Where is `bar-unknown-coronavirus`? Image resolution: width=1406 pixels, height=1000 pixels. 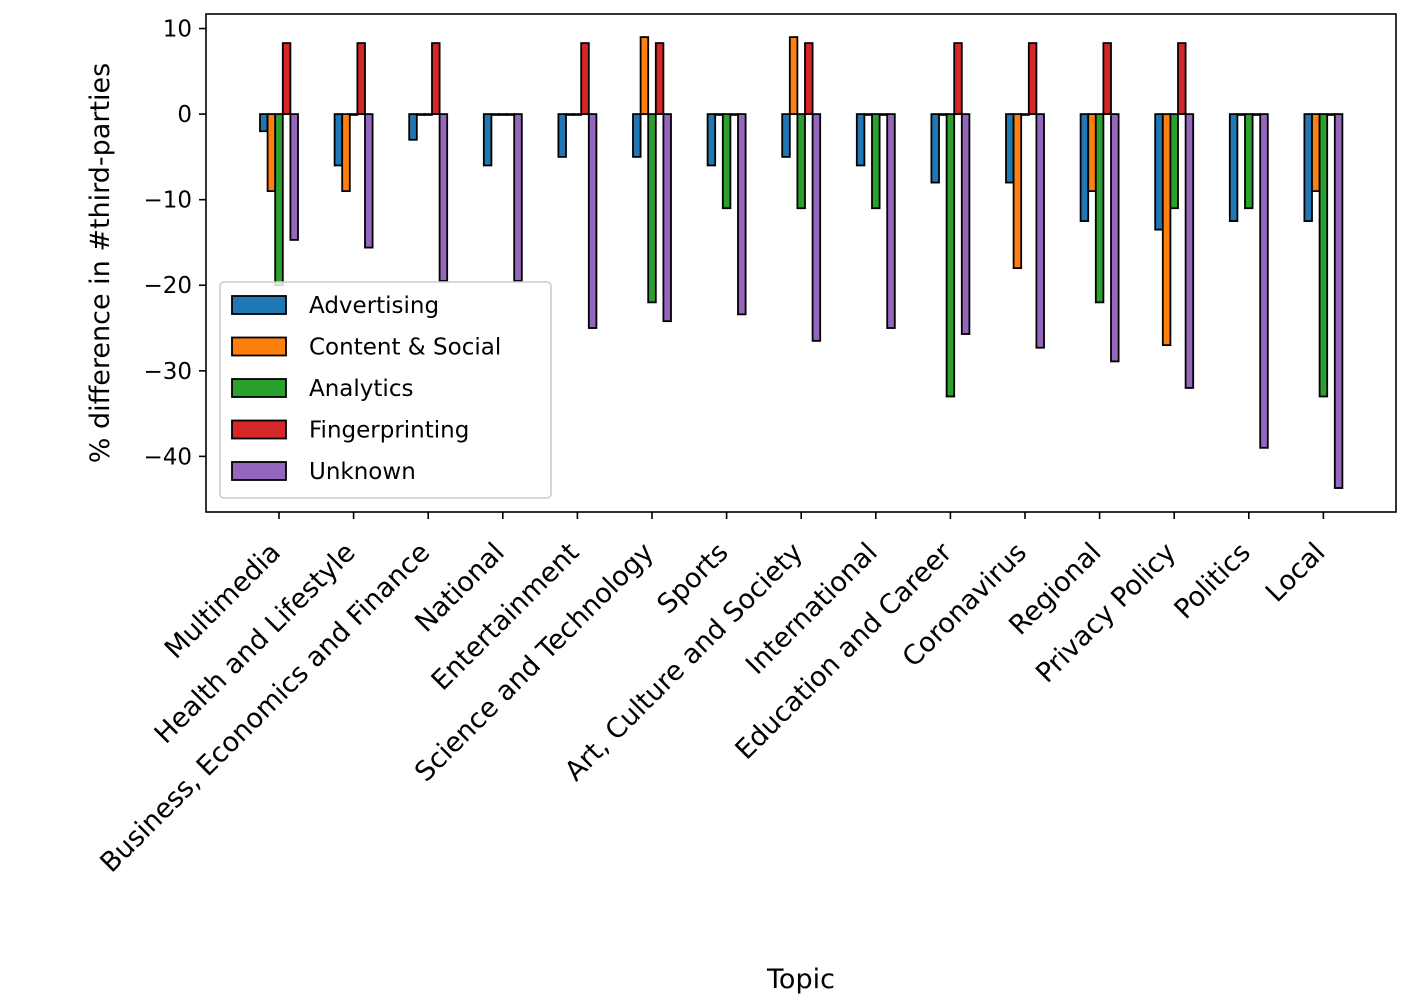 bar-unknown-coronavirus is located at coordinates (1040, 231).